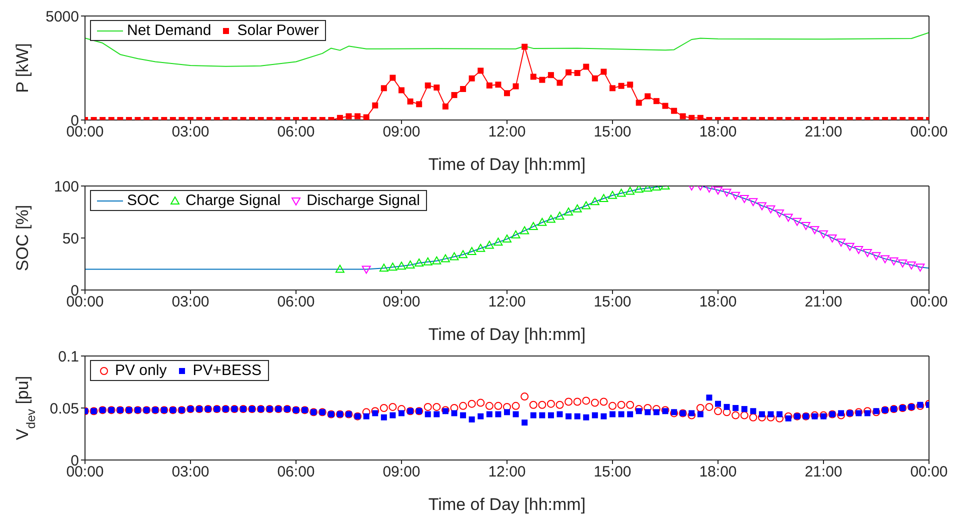 The height and width of the screenshot is (525, 966). Describe the element at coordinates (233, 200) in the screenshot. I see `legend-label: Charge Signal` at that location.